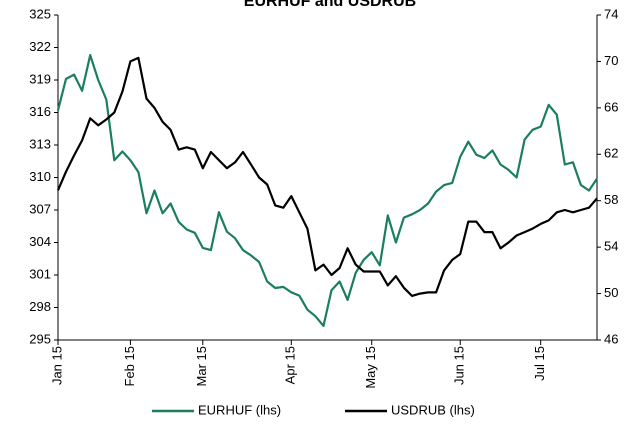  What do you see at coordinates (40, 306) in the screenshot?
I see `y-tick-label: 298` at bounding box center [40, 306].